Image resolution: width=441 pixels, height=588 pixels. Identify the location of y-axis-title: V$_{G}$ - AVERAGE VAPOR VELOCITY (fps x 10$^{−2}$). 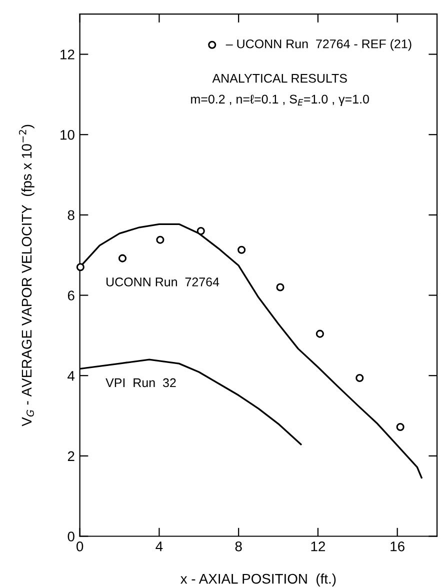
(26, 275).